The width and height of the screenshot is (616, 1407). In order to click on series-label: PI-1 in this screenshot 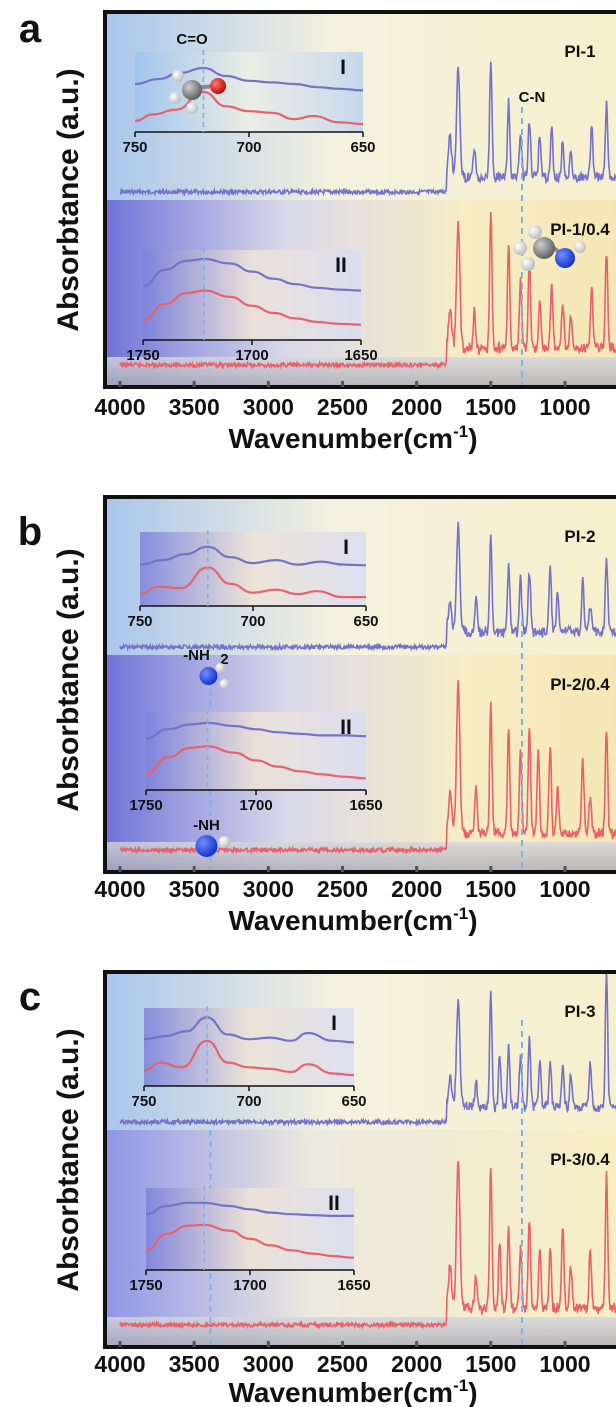, I will do `click(579, 51)`.